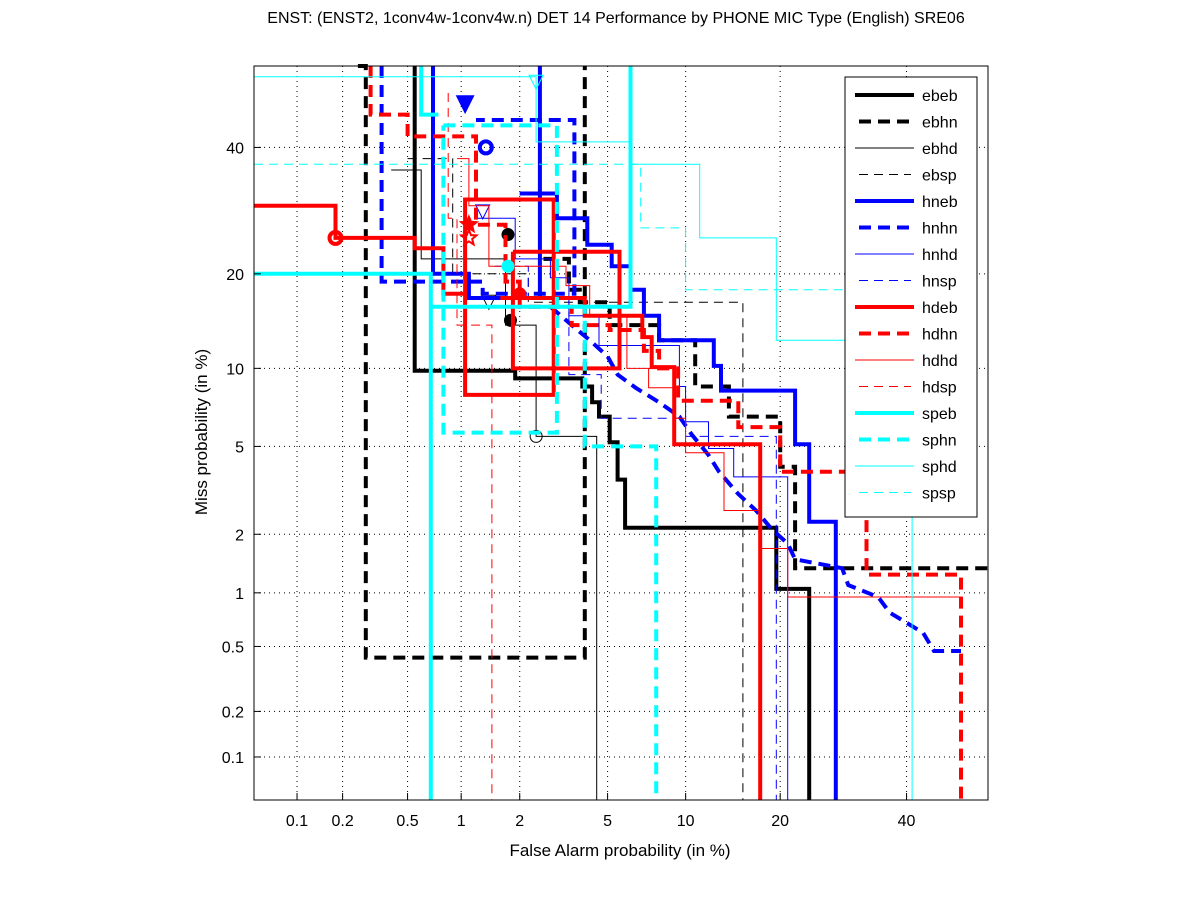  I want to click on marker-hnsp, so click(482, 212).